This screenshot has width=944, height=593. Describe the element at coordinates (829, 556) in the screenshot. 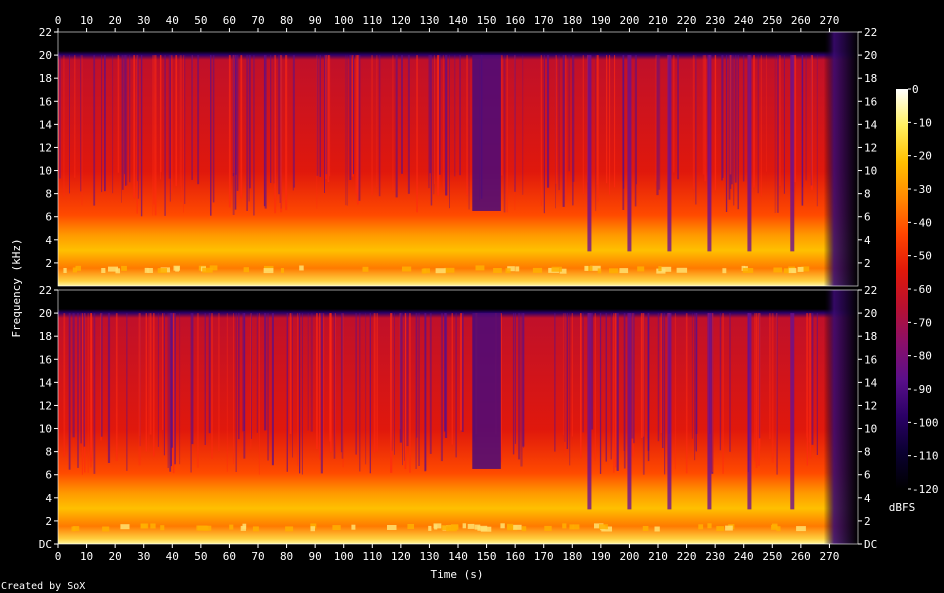

I see `x-tick-label: 270` at that location.